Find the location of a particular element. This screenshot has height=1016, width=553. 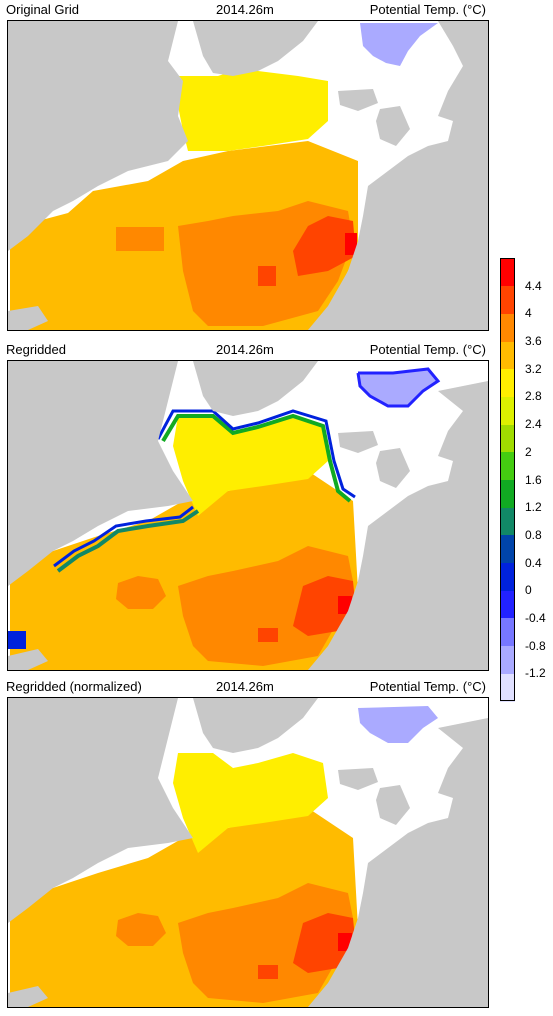

colorbar-tick-label: 0.4 is located at coordinates (533, 562).